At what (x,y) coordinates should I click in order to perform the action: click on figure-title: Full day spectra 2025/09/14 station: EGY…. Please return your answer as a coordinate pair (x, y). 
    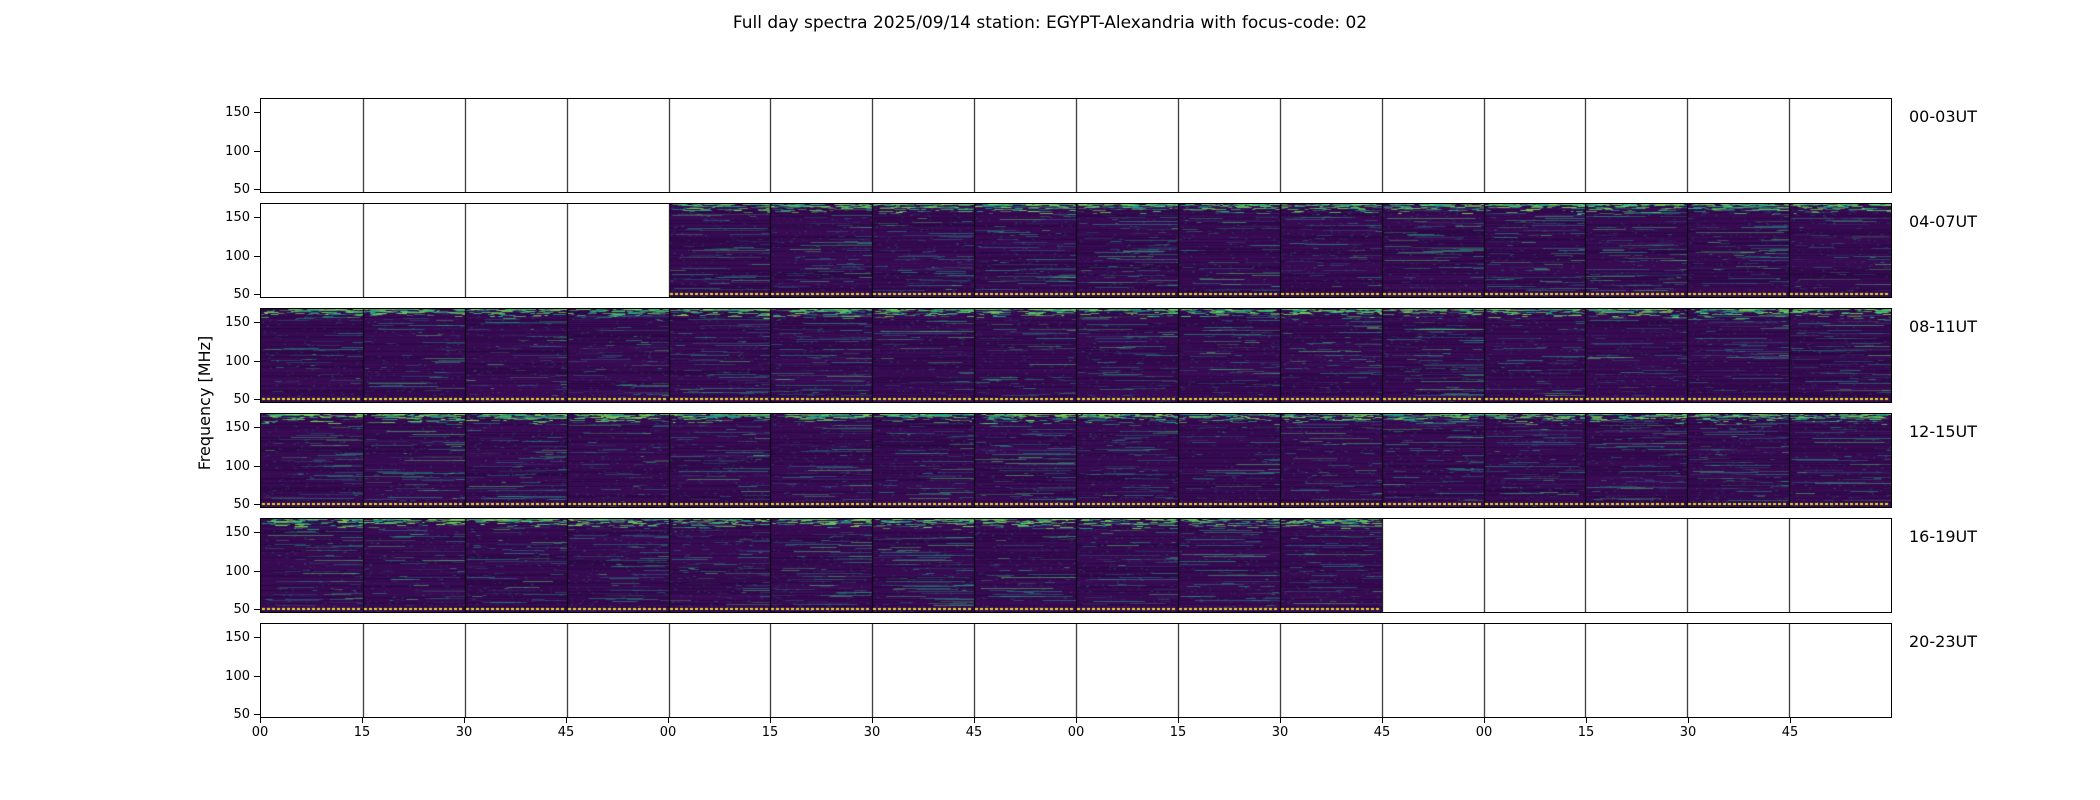
    Looking at the image, I should click on (1050, 23).